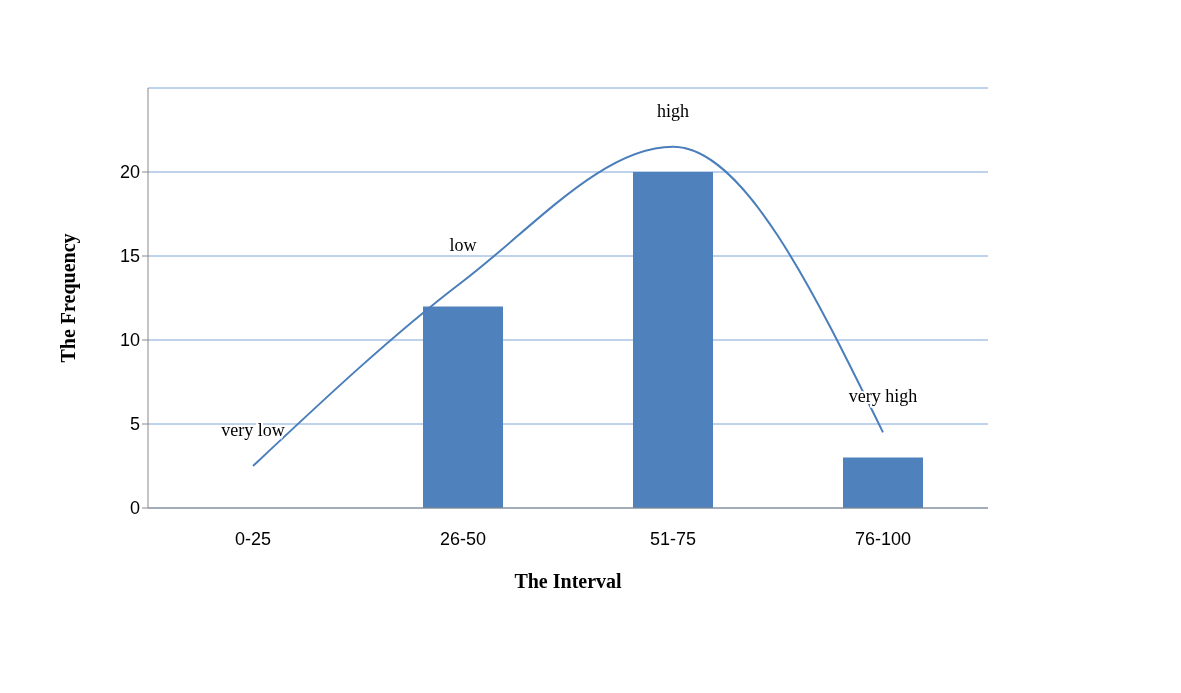 The height and width of the screenshot is (693, 1181). What do you see at coordinates (129, 172) in the screenshot?
I see `y-tick-label: 20` at bounding box center [129, 172].